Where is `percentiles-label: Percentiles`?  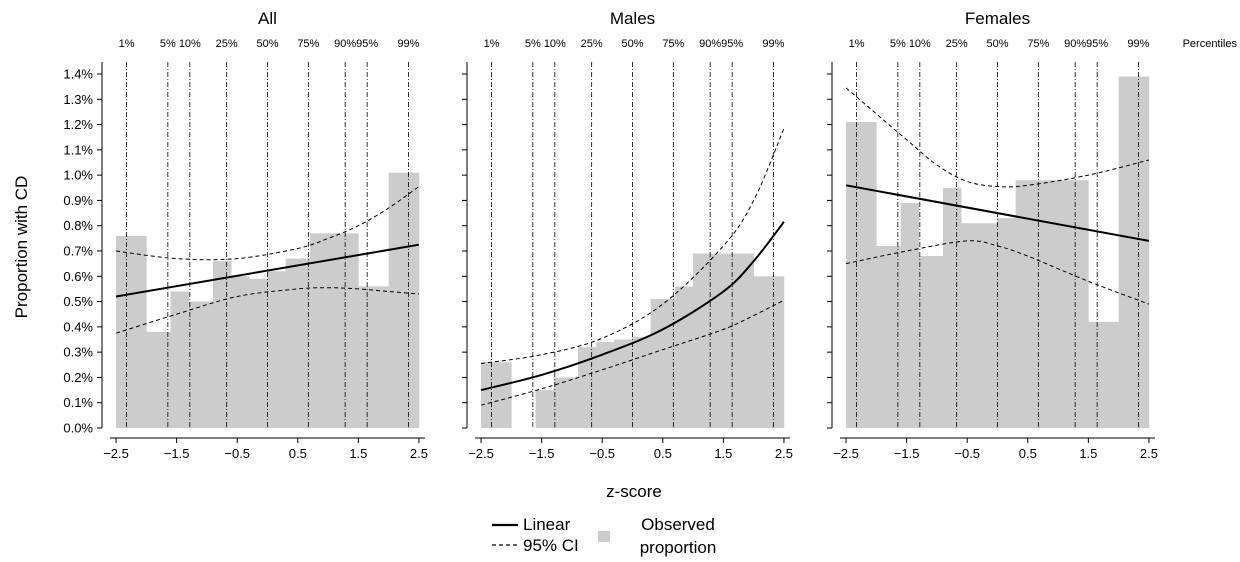
percentiles-label: Percentiles is located at coordinates (1210, 44).